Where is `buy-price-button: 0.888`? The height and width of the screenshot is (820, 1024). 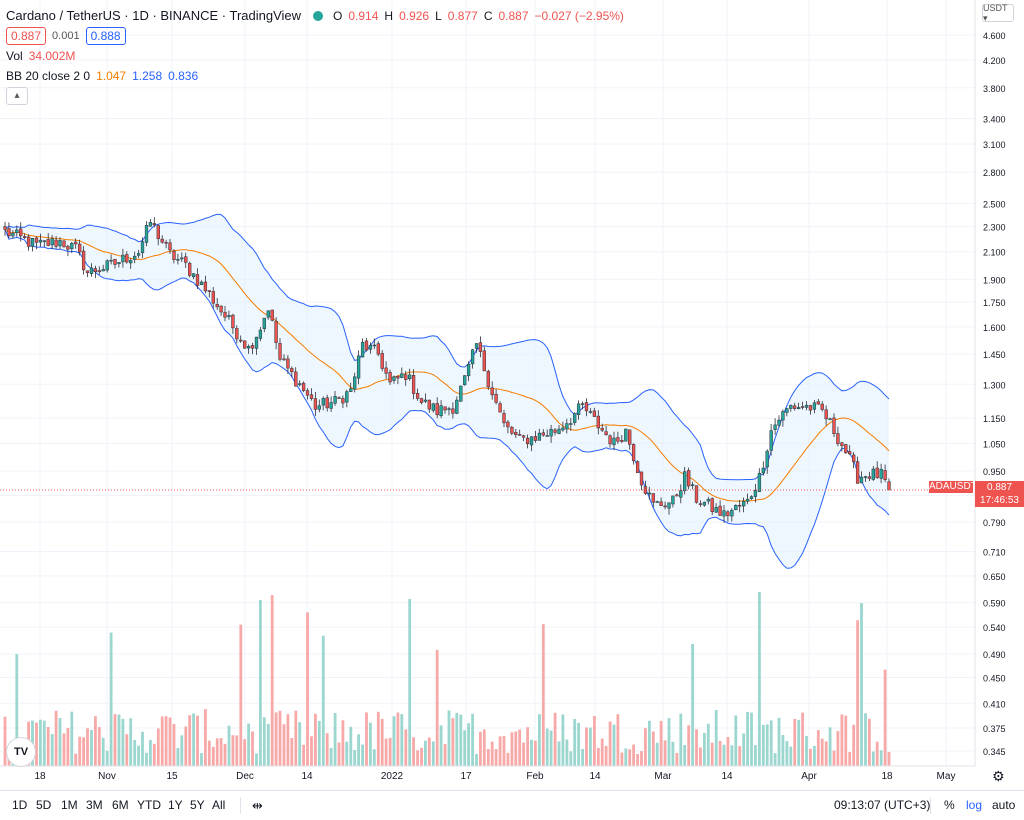
buy-price-button: 0.888 is located at coordinates (105, 36).